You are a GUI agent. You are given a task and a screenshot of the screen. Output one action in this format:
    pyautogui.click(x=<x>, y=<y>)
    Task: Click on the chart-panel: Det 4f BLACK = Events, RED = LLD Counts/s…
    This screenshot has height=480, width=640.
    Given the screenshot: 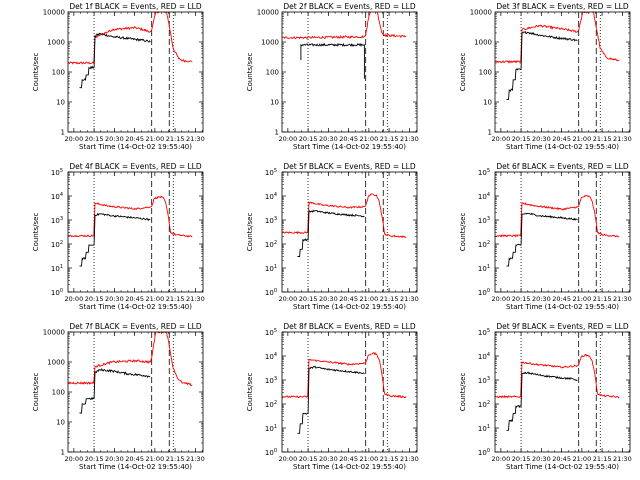 What is the action you would take?
    pyautogui.click(x=118, y=236)
    